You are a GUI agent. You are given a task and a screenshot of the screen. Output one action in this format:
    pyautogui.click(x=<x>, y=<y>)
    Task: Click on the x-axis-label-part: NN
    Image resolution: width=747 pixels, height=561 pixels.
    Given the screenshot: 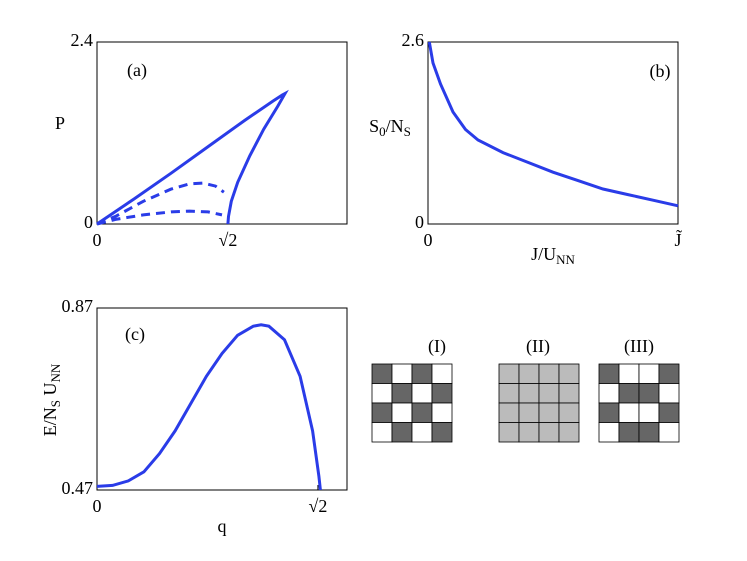 What is the action you would take?
    pyautogui.click(x=565, y=259)
    